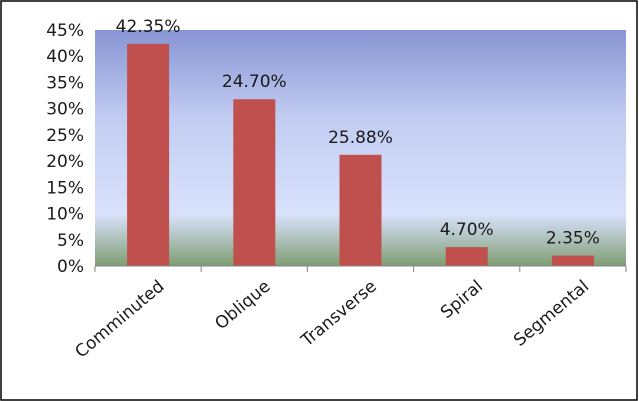  Describe the element at coordinates (65, 136) in the screenshot. I see `y-tick-label: 25%` at that location.